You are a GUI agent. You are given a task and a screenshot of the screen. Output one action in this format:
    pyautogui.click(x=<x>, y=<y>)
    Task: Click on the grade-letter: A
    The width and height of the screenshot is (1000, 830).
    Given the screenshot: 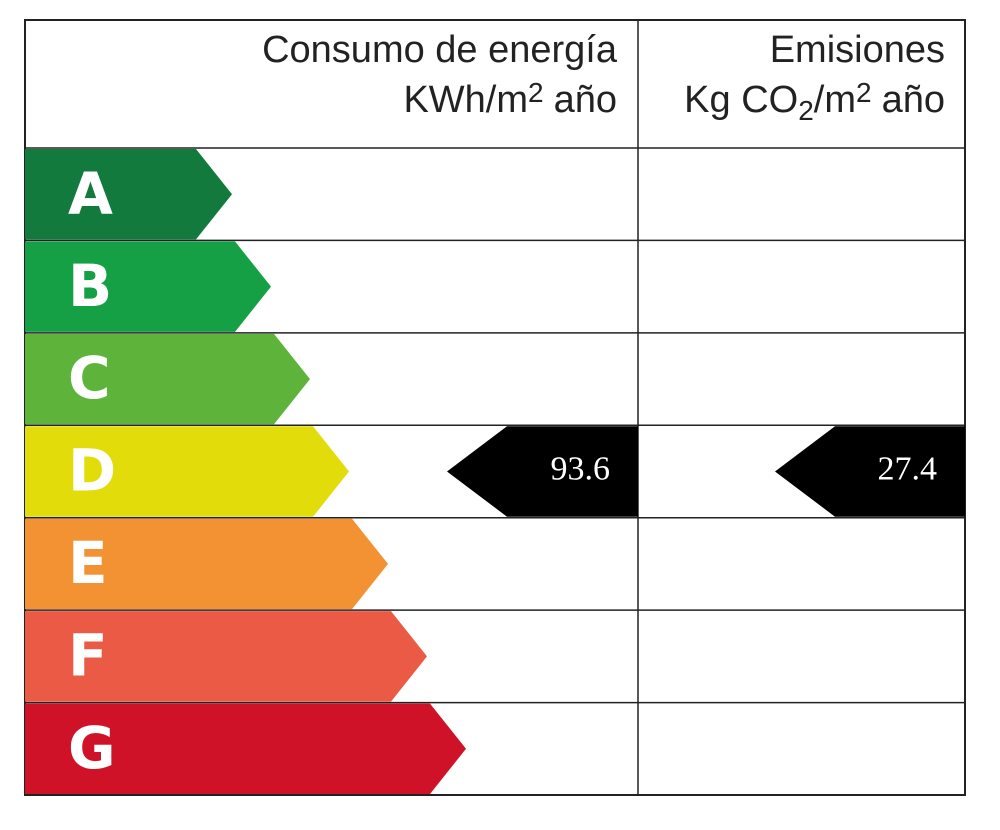 What is the action you would take?
    pyautogui.click(x=90, y=193)
    